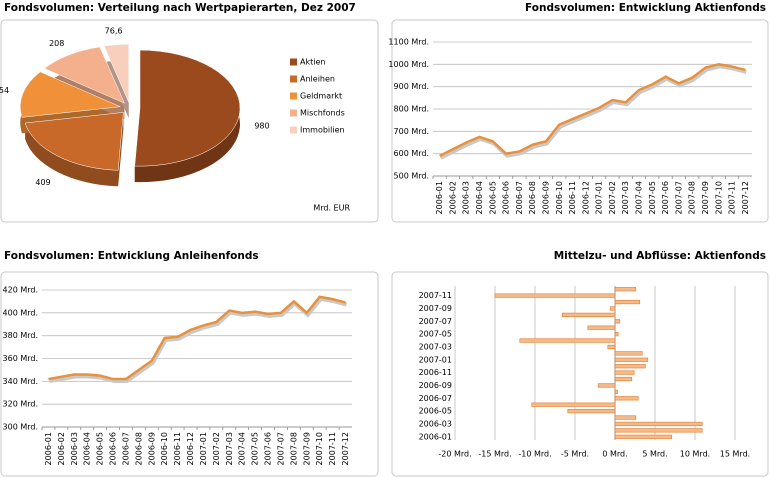  I want to click on y-tick-label: 400 Mrd., so click(20, 312).